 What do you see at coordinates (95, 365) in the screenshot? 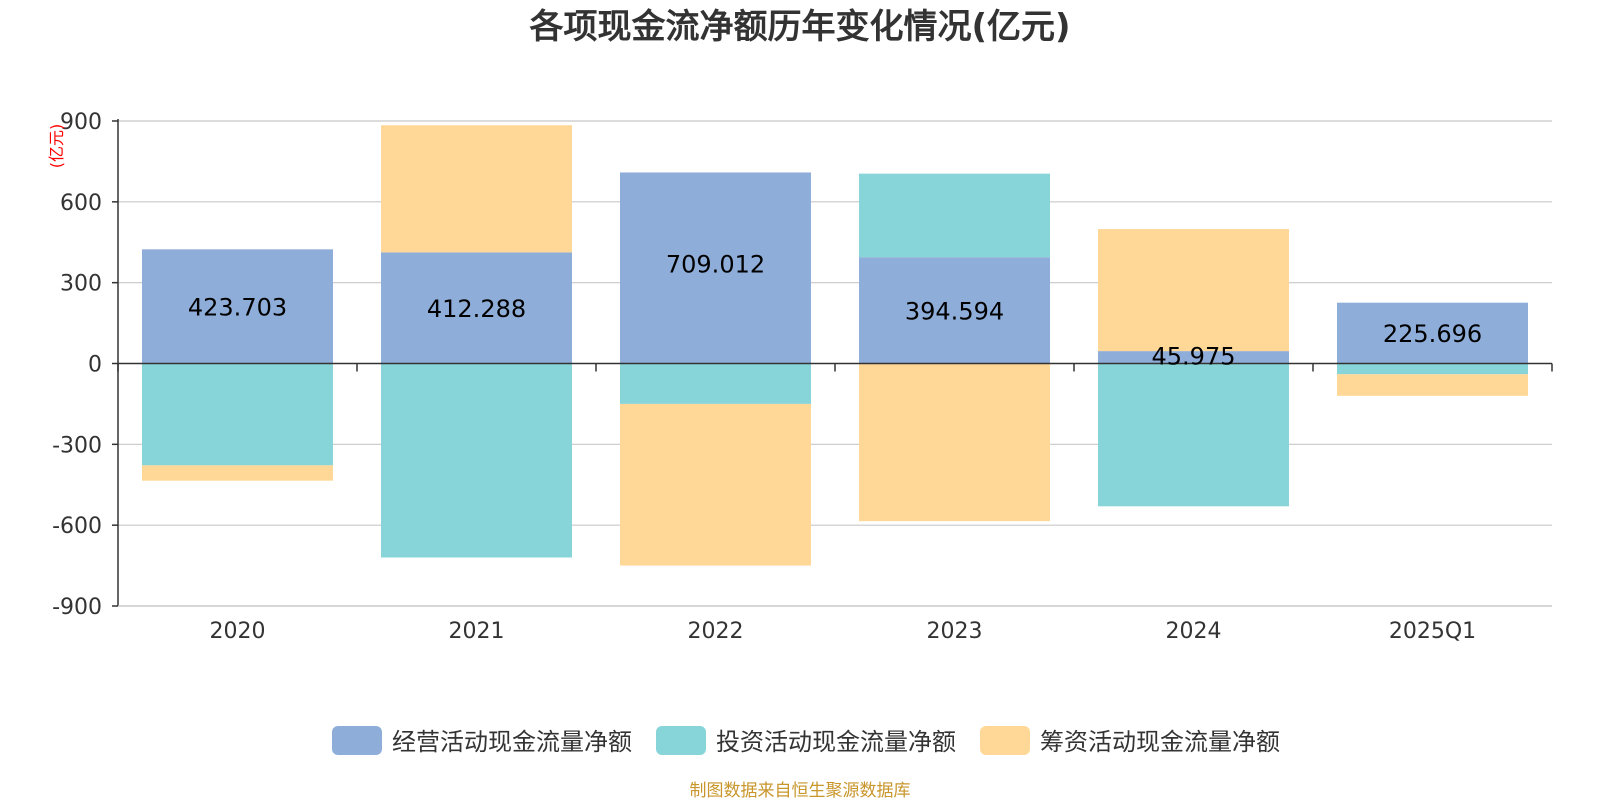
I see `y-tick-label: 0` at bounding box center [95, 365].